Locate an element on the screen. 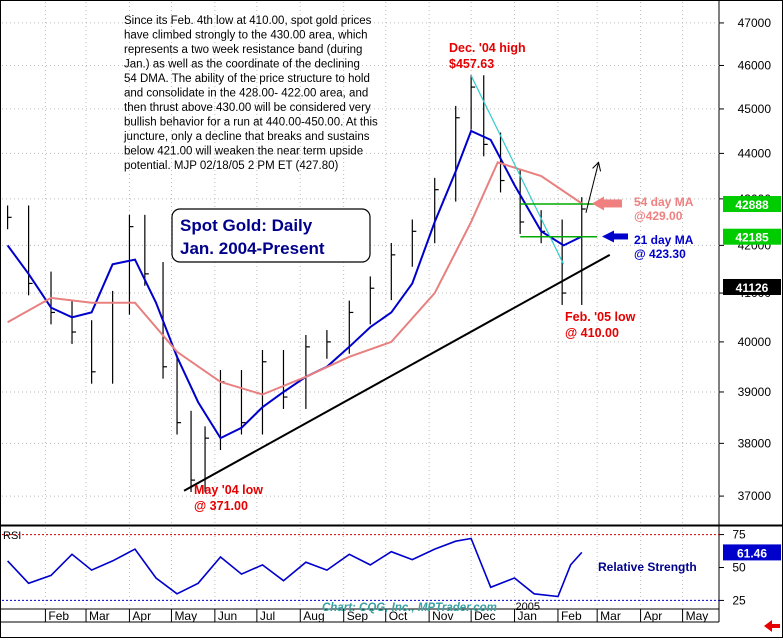 This screenshot has width=783, height=643. price-flag: 42185 is located at coordinates (752, 236).